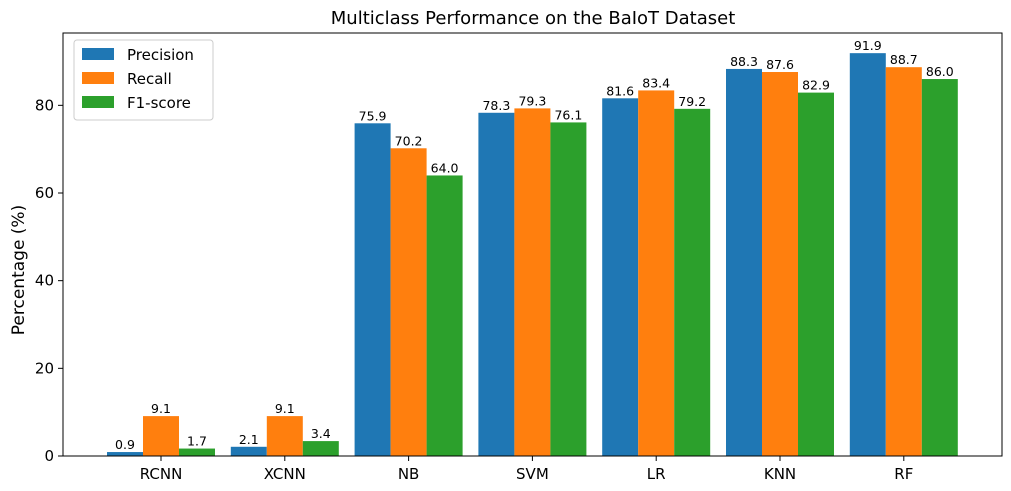 This screenshot has height=491, width=1011. What do you see at coordinates (780, 474) in the screenshot?
I see `x-tick-label: KNN` at bounding box center [780, 474].